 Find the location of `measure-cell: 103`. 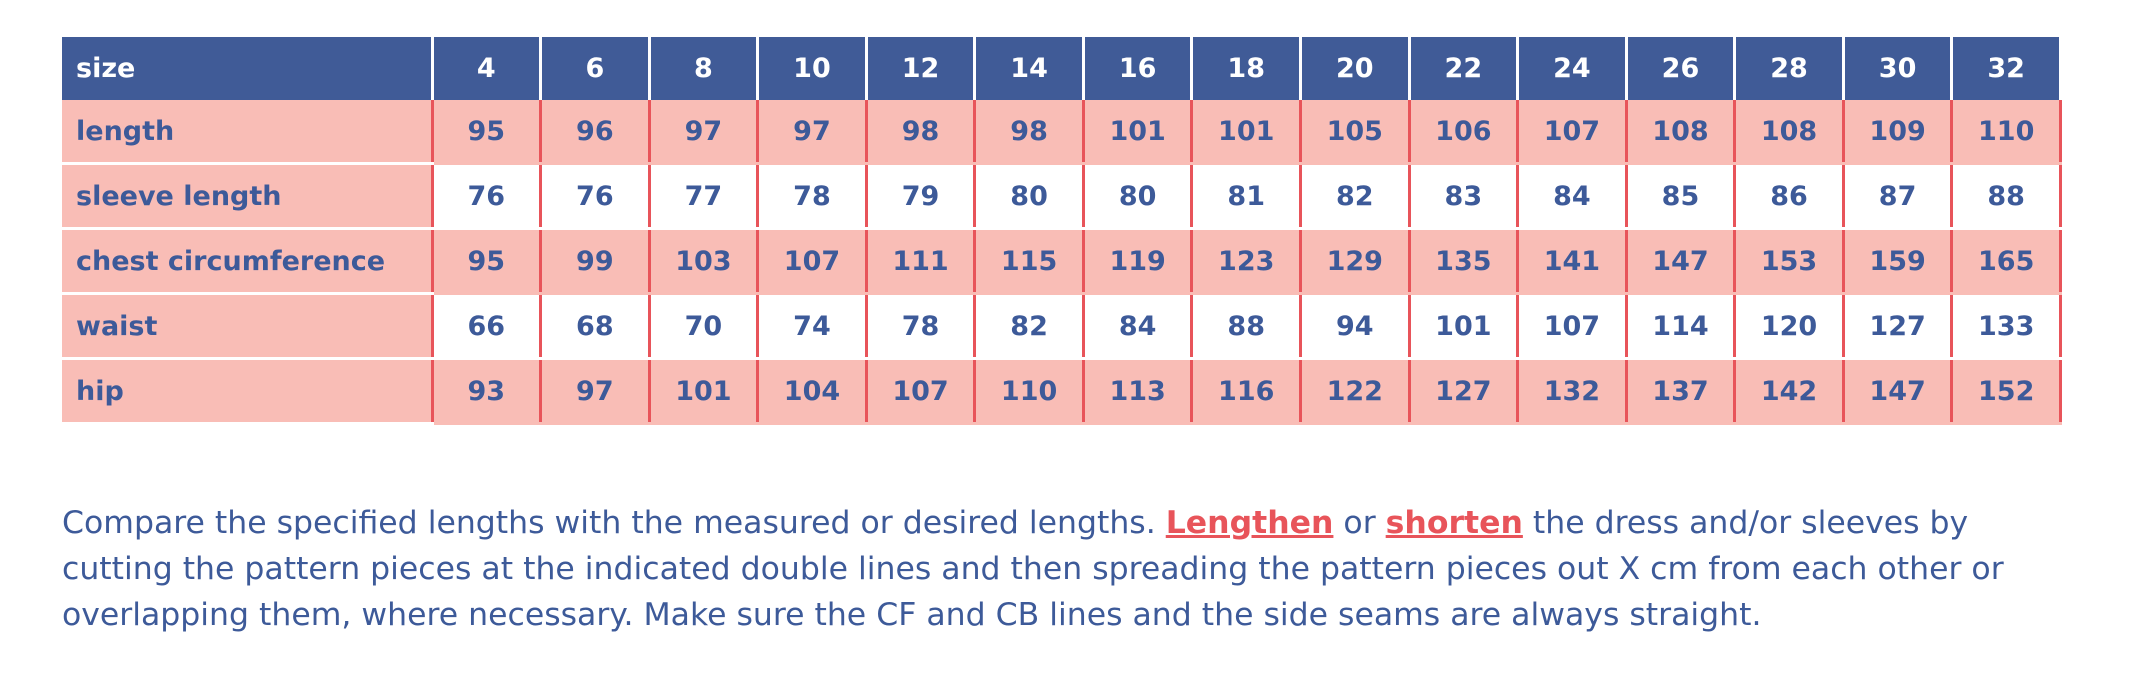

measure-cell: 103 is located at coordinates (704, 261).